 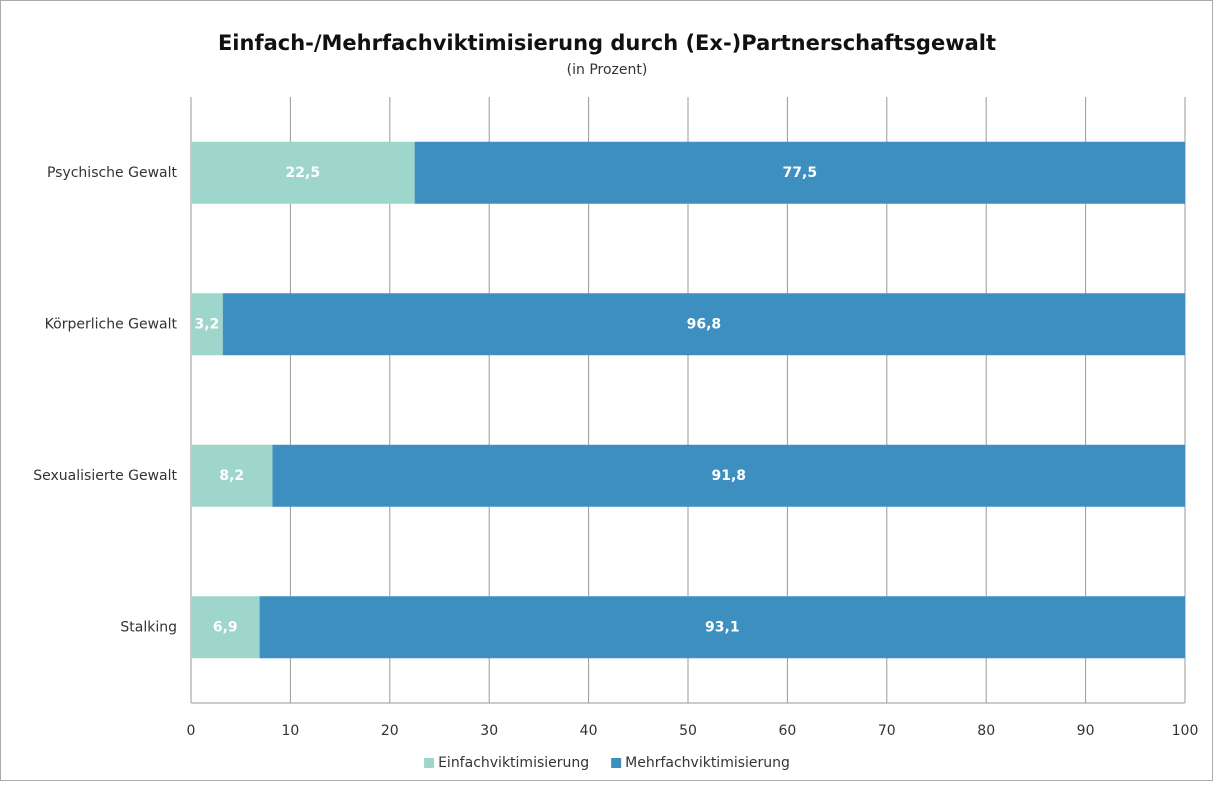 I want to click on data-label: 77,5, so click(x=800, y=173).